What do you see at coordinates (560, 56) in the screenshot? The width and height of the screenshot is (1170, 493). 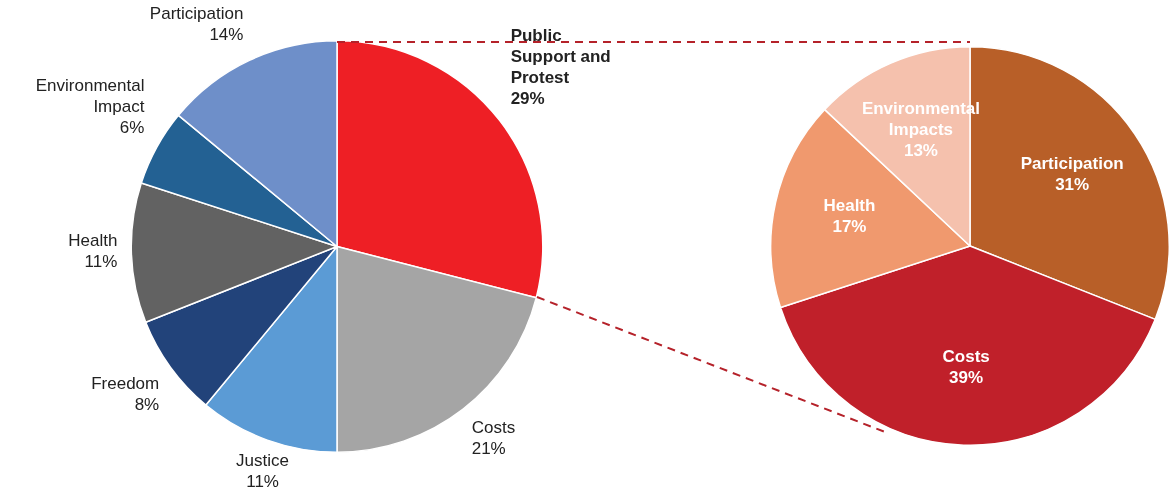 I see `slice-label: Public Support and Protest` at bounding box center [560, 56].